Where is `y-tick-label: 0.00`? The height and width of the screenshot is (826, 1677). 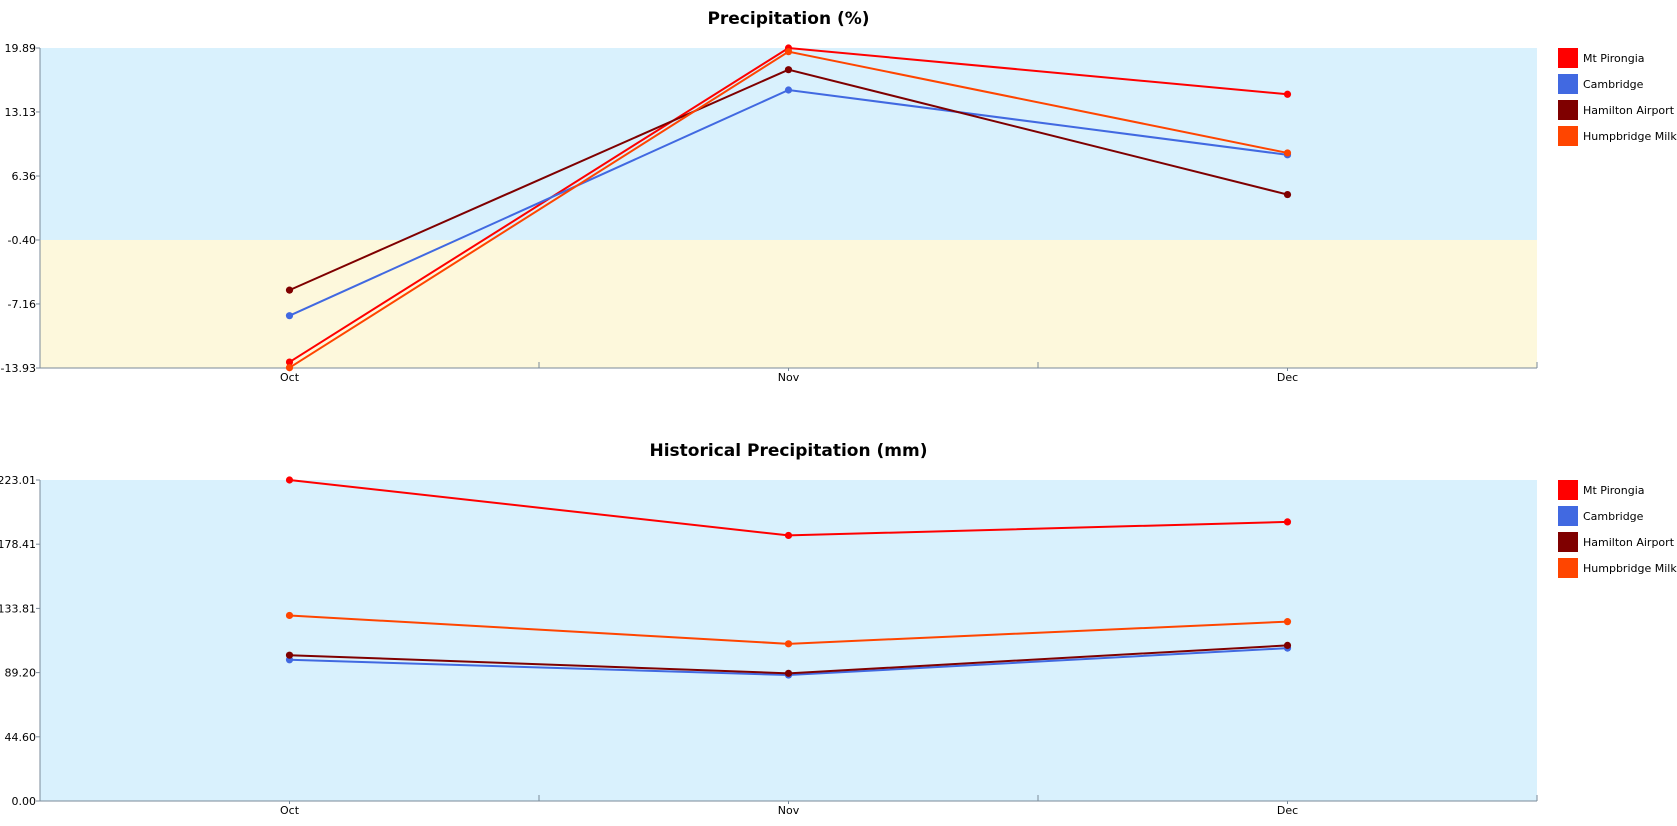 y-tick-label: 0.00 is located at coordinates (24, 801).